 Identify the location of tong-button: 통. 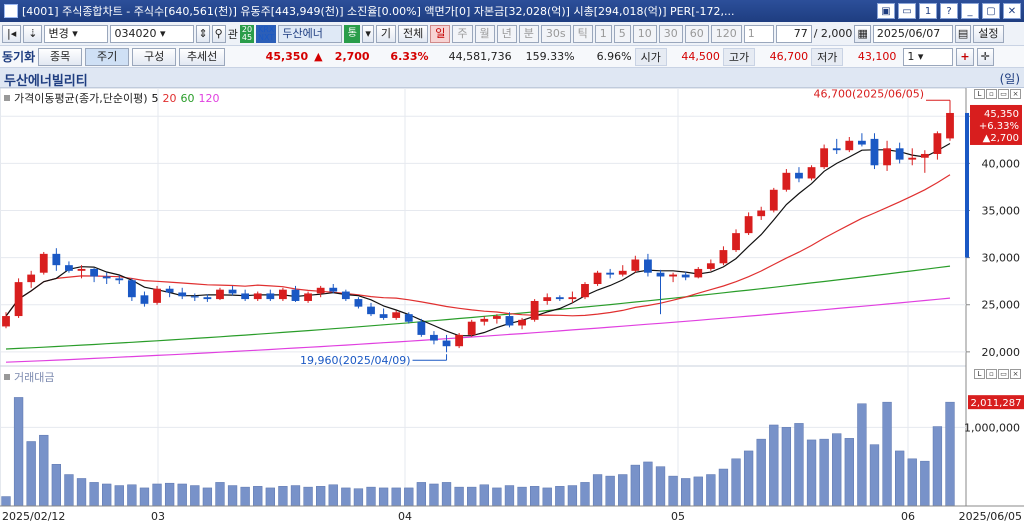
(352, 33).